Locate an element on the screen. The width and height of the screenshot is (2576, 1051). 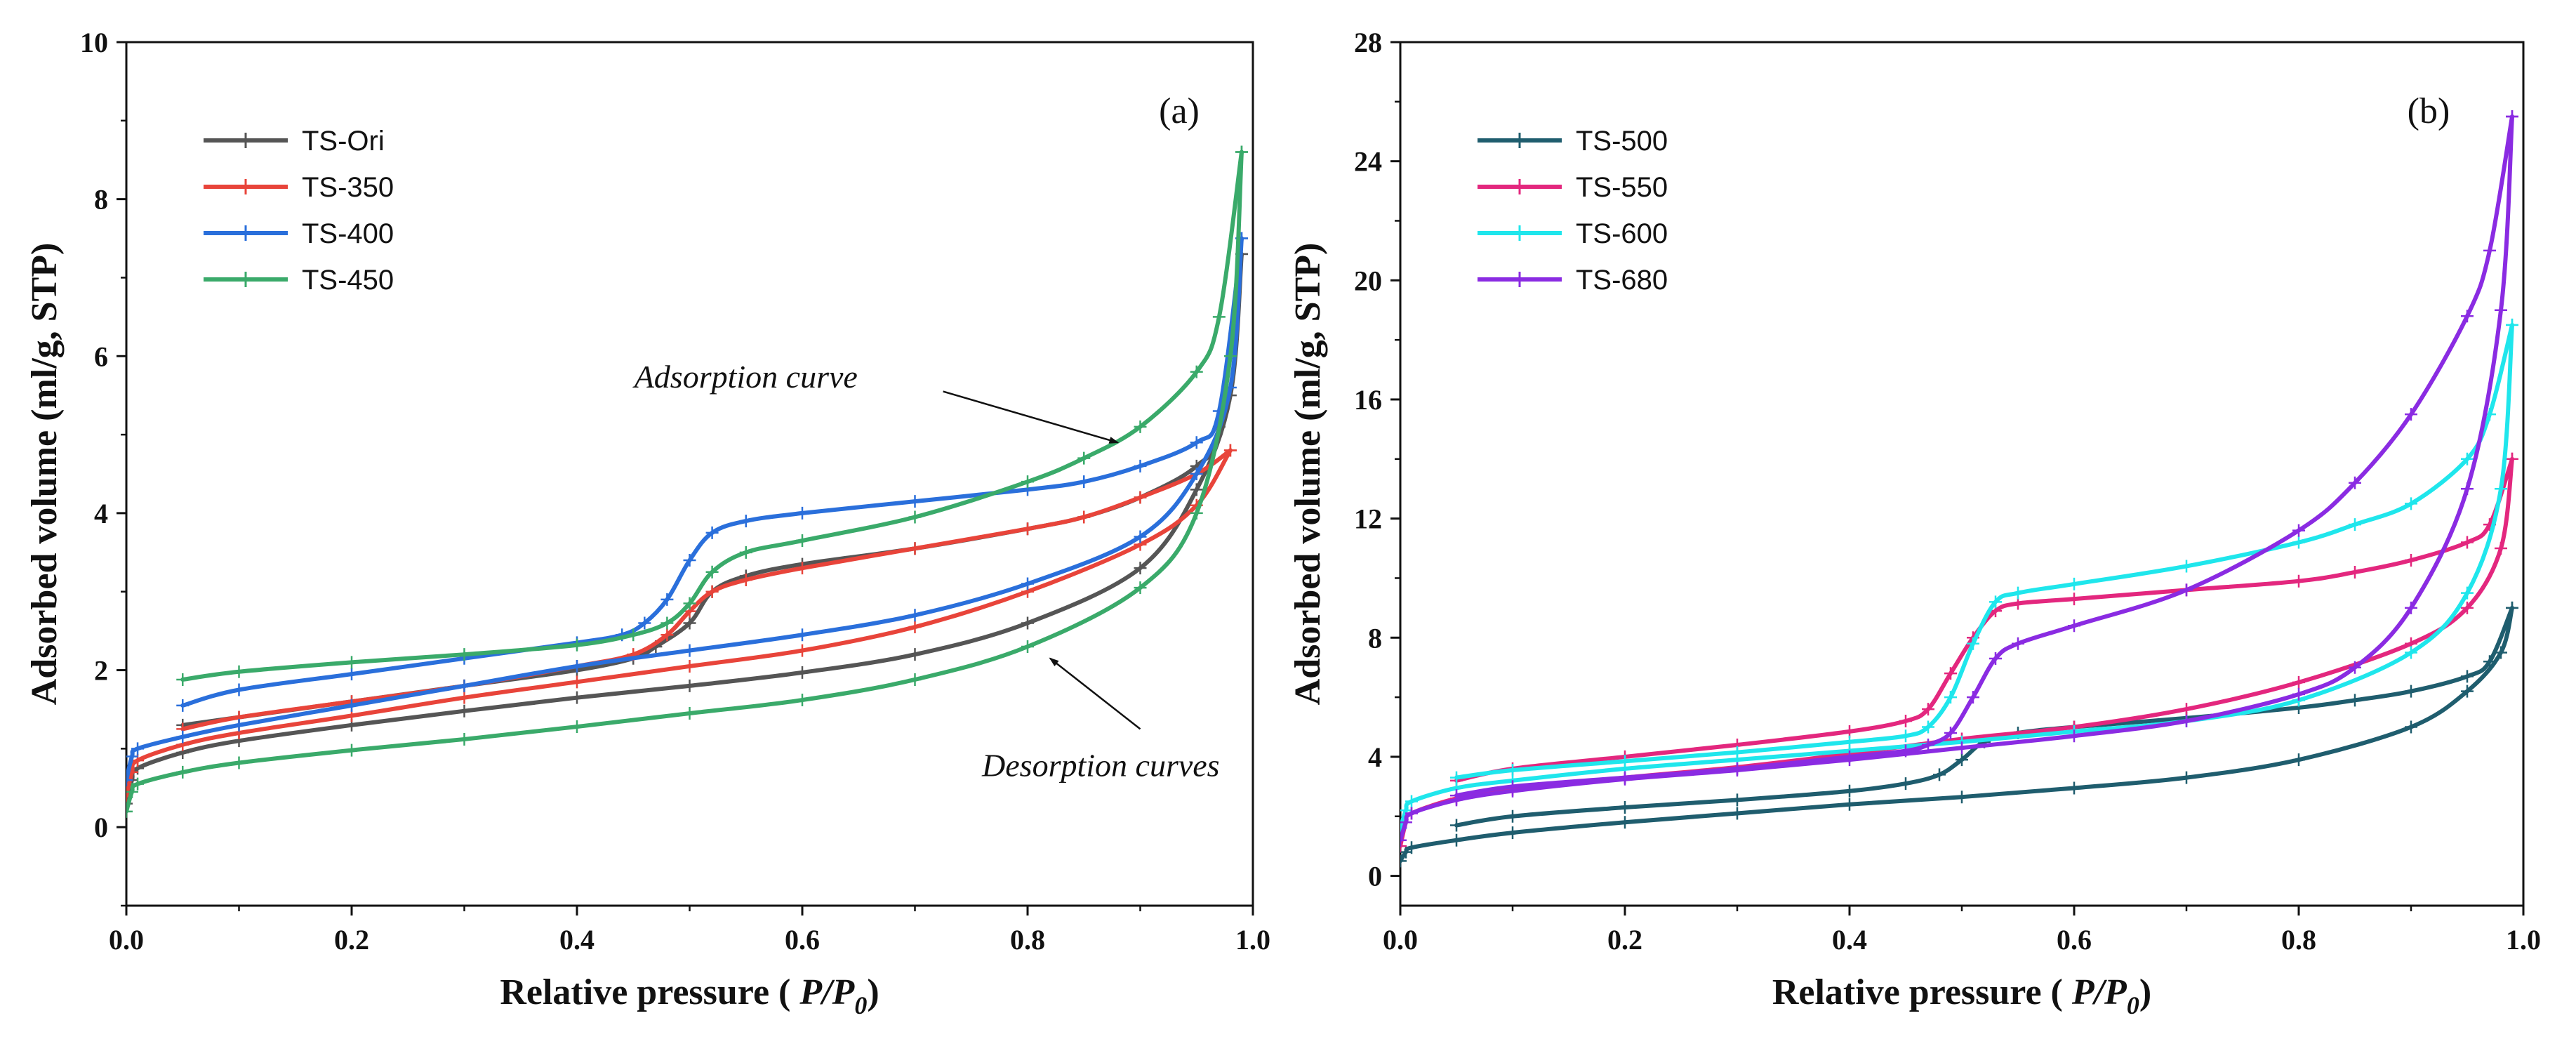
annotation-arrow-desorption is located at coordinates (1095, 693).